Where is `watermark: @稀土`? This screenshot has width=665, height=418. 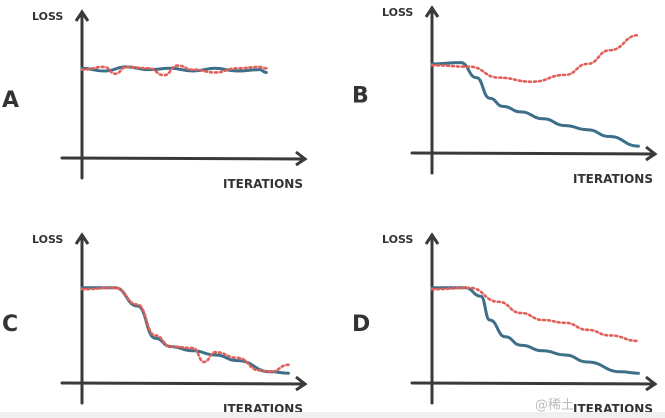
watermark: @稀土 is located at coordinates (555, 405).